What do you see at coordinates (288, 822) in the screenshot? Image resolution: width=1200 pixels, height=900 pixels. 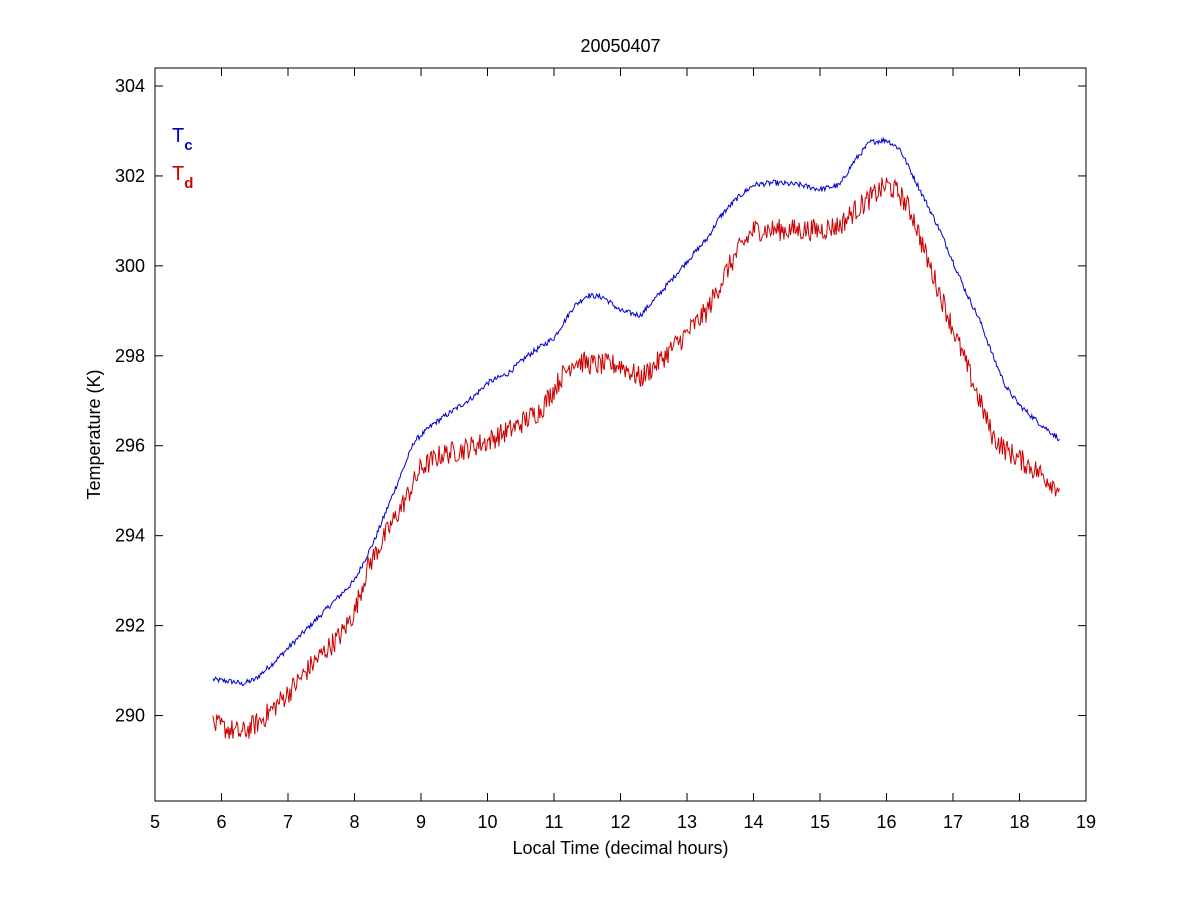 I see `x-tick-label: 7` at bounding box center [288, 822].